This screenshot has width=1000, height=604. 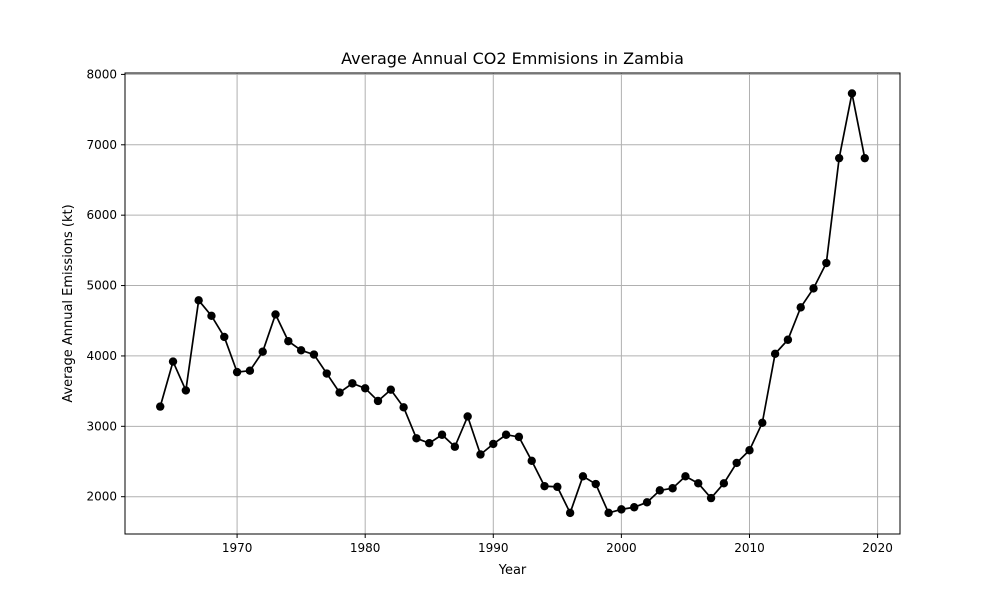 What do you see at coordinates (621, 548) in the screenshot?
I see `x-tick-label: 2000` at bounding box center [621, 548].